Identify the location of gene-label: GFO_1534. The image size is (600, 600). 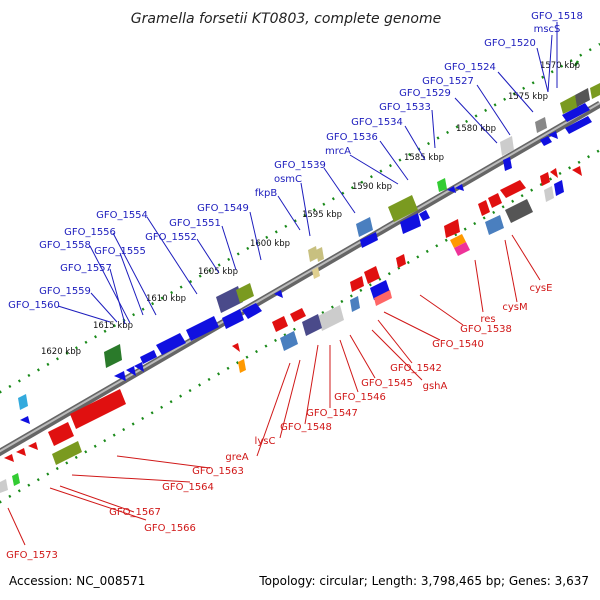
(377, 122).